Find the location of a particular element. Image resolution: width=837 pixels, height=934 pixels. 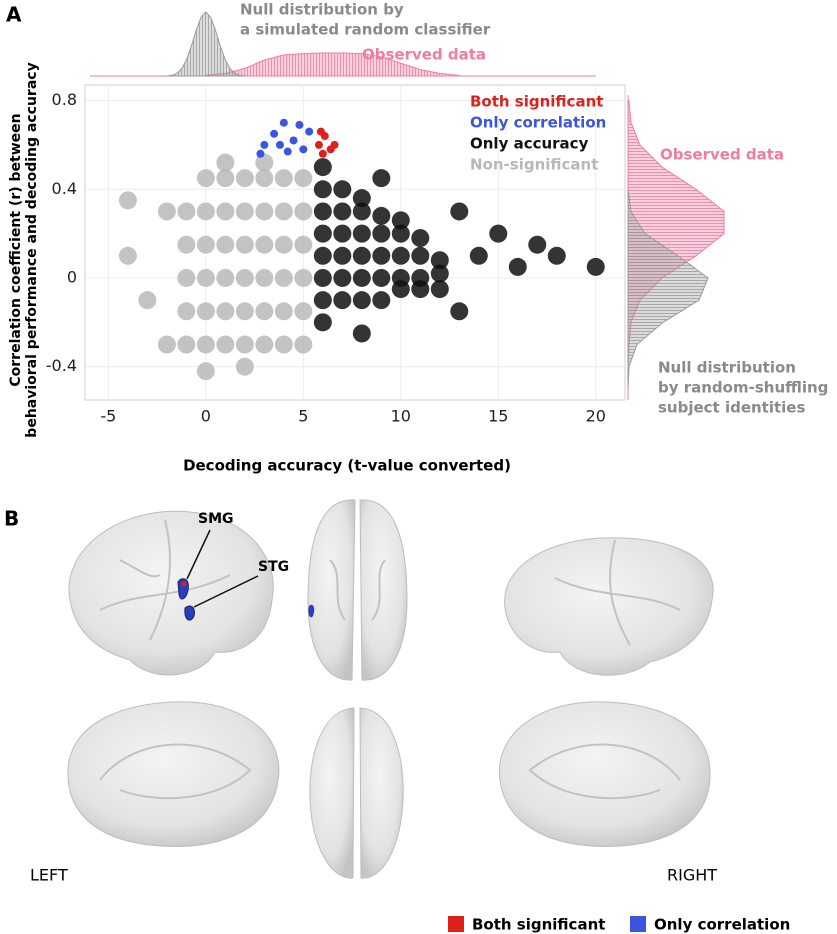

x-tick-label: 0 is located at coordinates (206, 416).